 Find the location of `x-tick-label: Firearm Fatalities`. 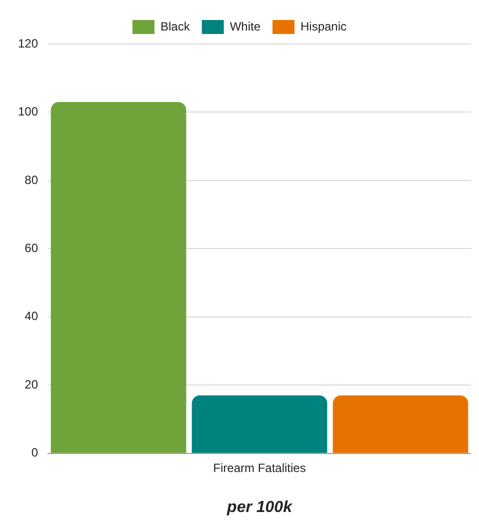

x-tick-label: Firearm Fatalities is located at coordinates (259, 467).